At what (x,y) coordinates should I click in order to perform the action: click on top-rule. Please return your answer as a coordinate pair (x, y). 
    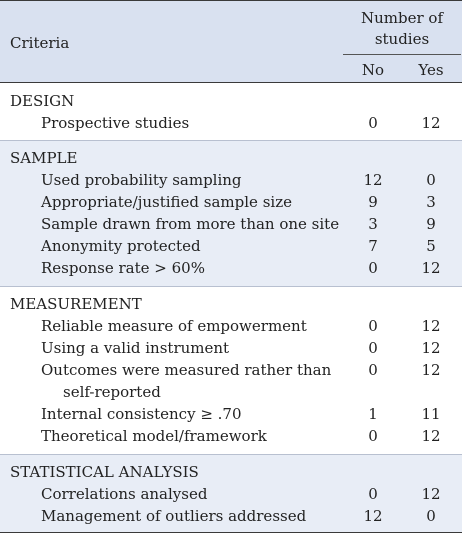
    Looking at the image, I should click on (231, 0).